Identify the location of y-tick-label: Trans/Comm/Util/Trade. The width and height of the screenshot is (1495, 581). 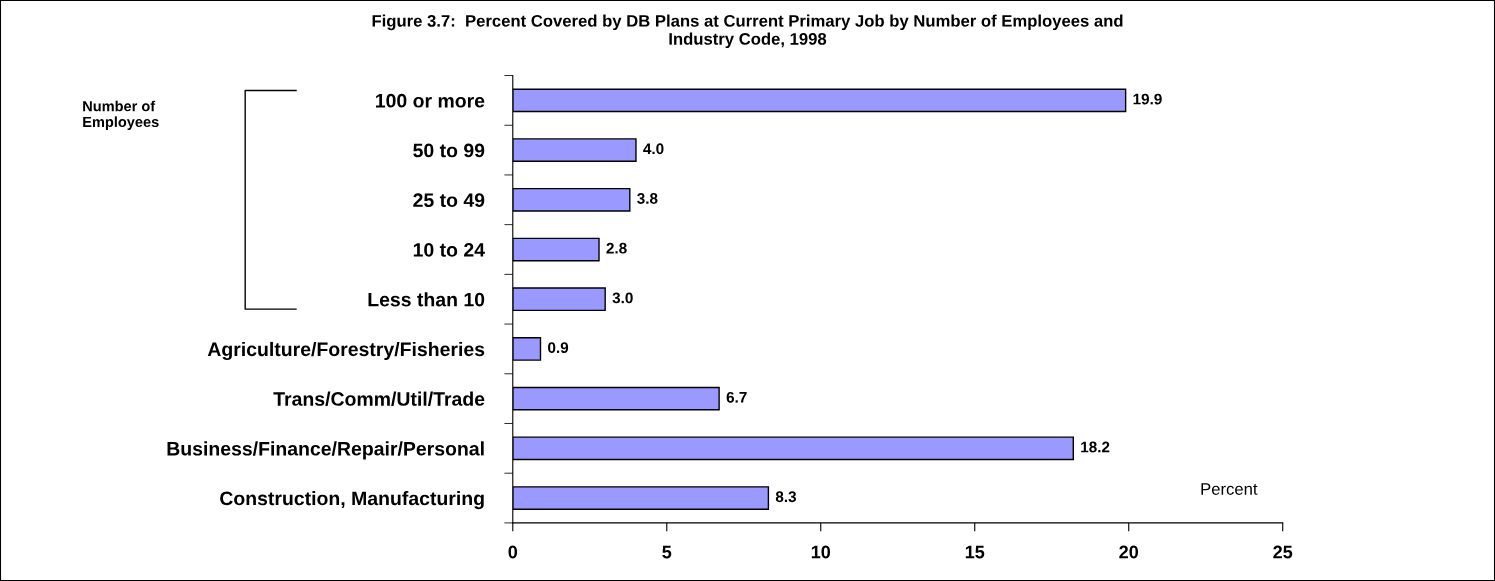
(379, 399).